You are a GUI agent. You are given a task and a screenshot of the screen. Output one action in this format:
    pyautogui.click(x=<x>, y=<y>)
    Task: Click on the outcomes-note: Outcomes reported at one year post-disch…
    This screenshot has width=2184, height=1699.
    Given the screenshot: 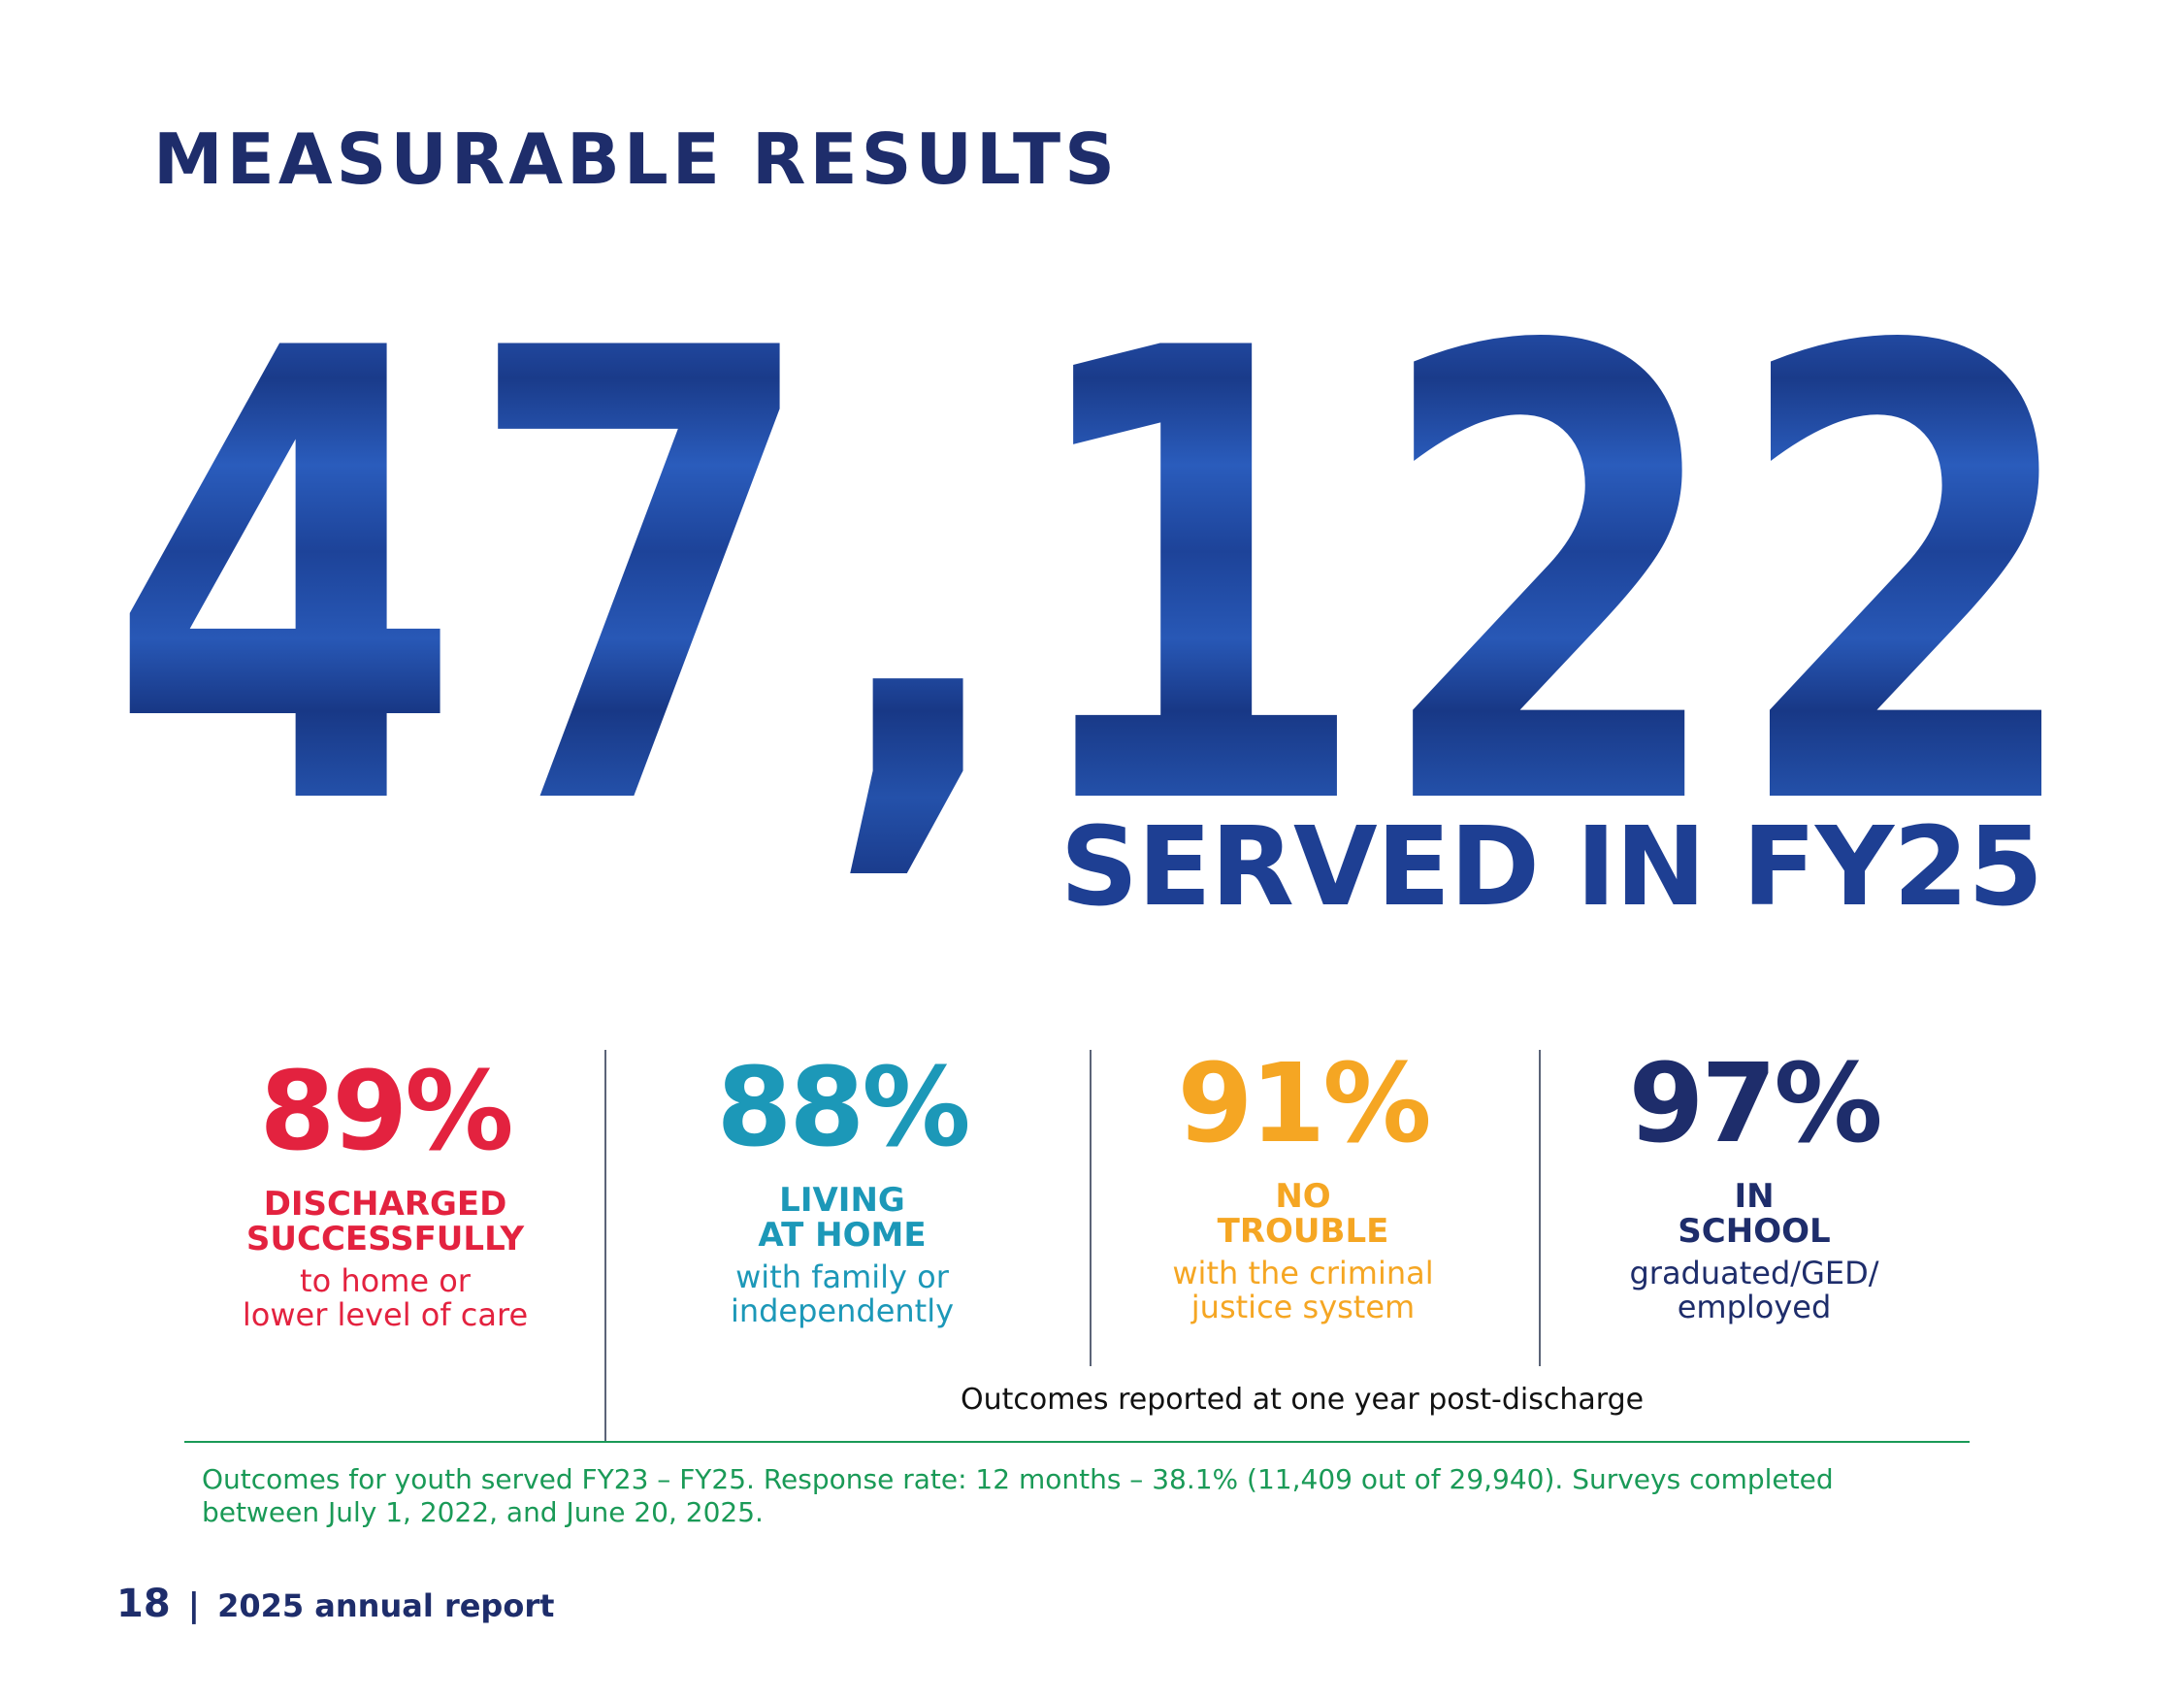 What is the action you would take?
    pyautogui.click(x=1303, y=1400)
    